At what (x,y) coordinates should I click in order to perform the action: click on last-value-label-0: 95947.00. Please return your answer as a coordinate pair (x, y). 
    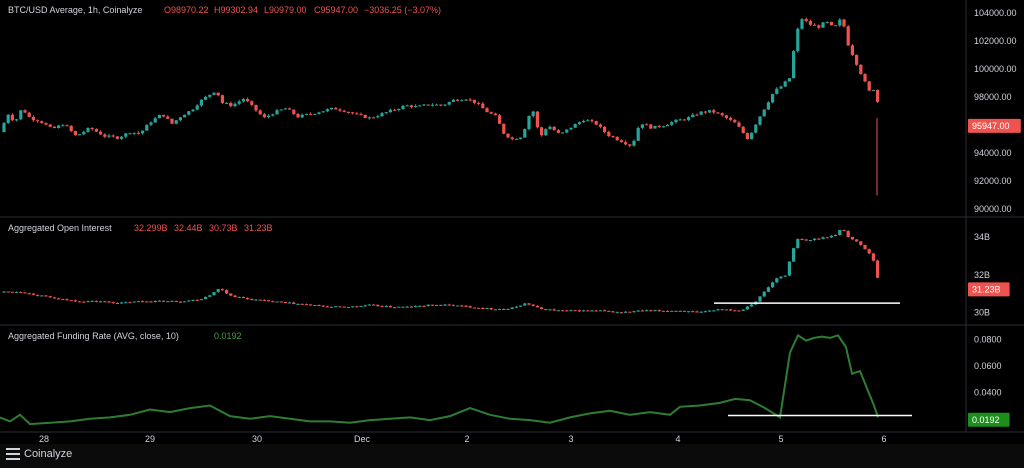
    Looking at the image, I should click on (991, 126).